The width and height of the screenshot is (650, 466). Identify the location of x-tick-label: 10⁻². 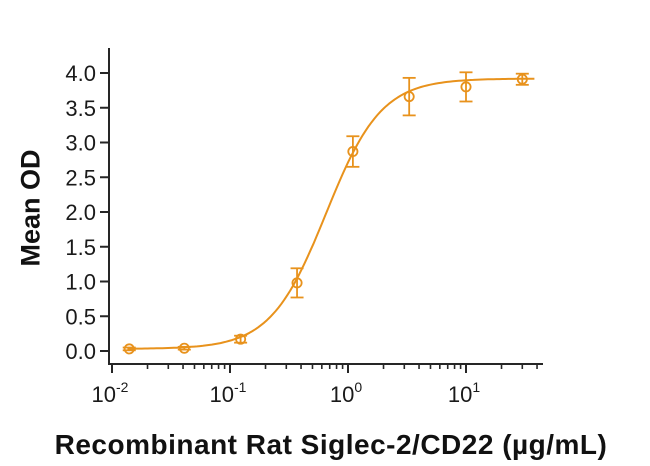
(110, 393).